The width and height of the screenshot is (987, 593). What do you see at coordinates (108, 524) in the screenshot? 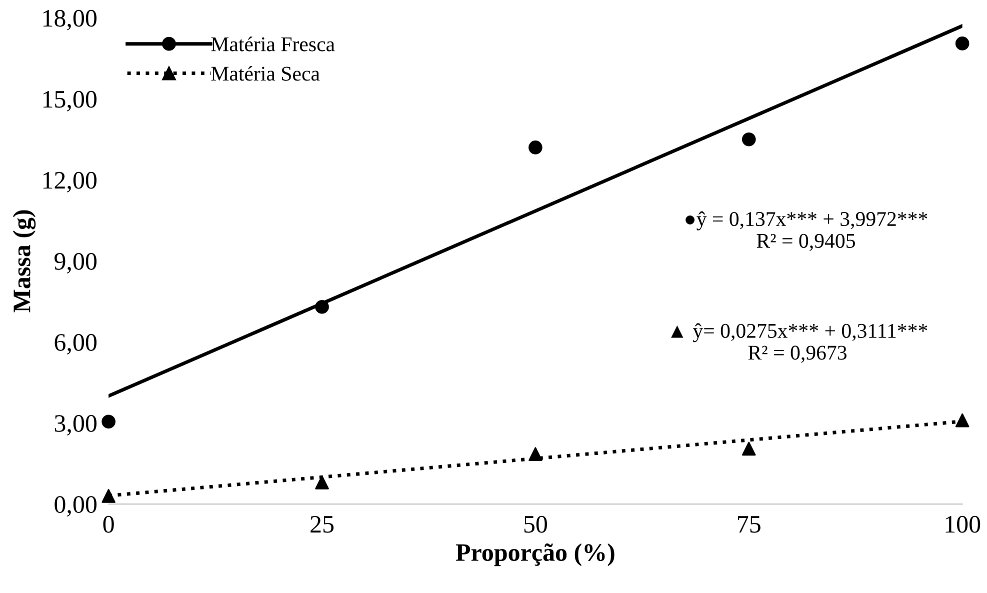
I see `x-tick-label: 0` at bounding box center [108, 524].